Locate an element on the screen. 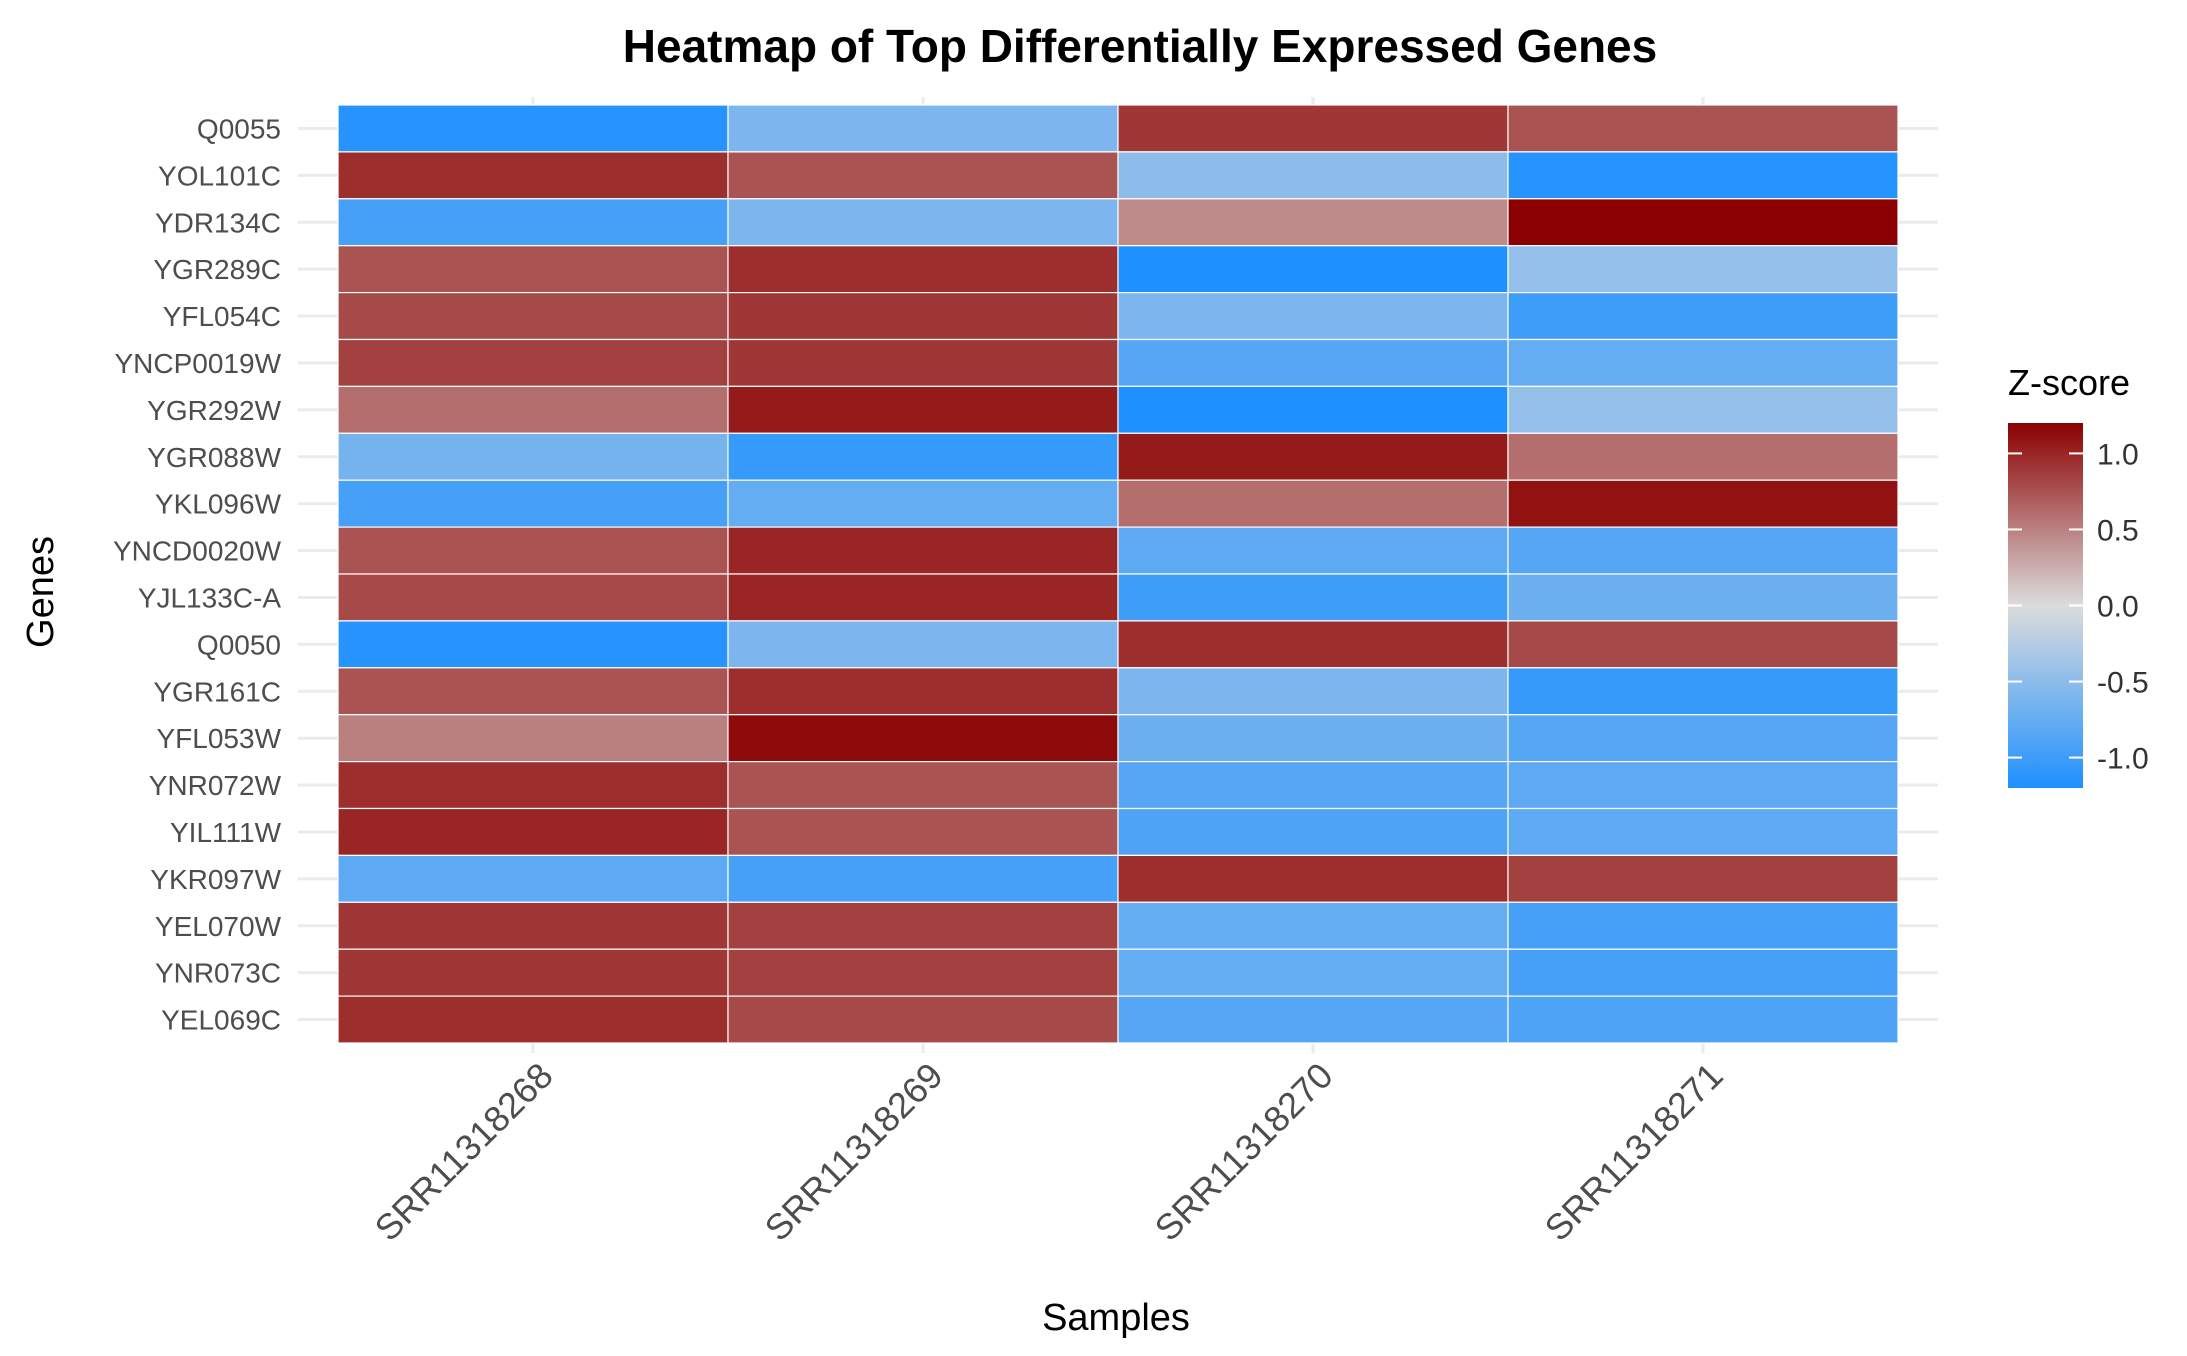 The height and width of the screenshot is (1356, 2187). x-tick-label: SRR11318271 is located at coordinates (1634, 1152).